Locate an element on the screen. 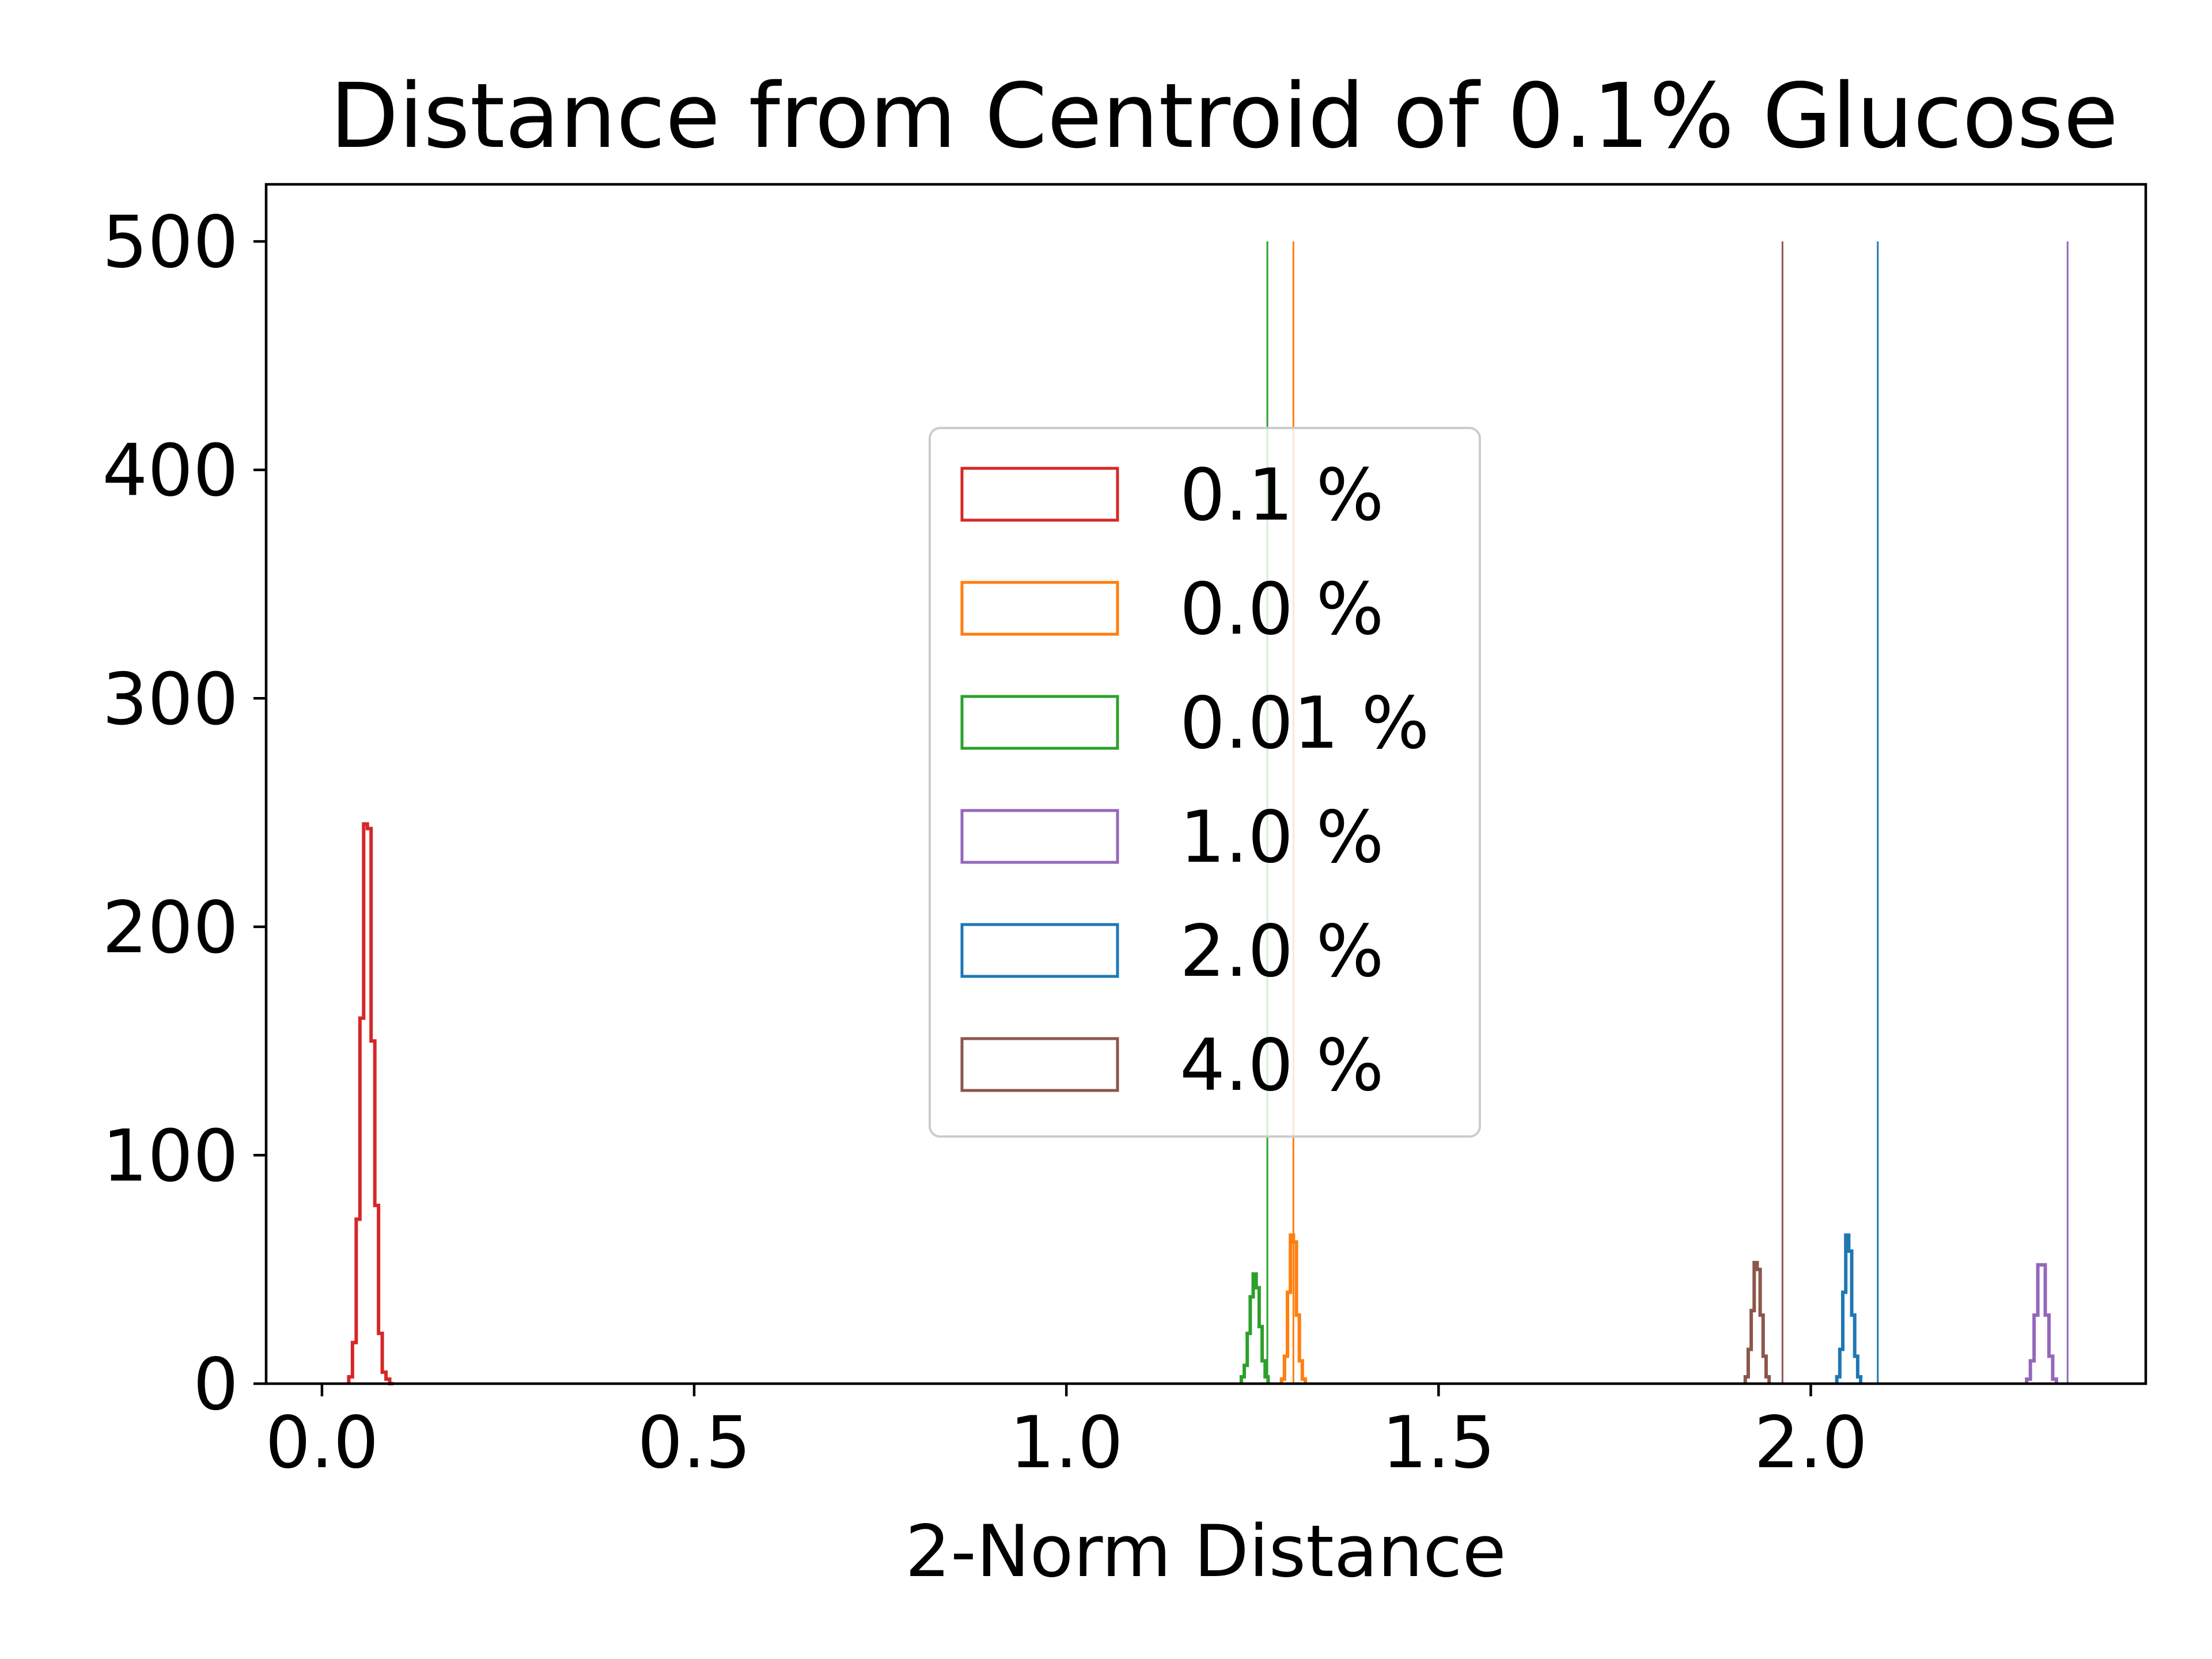 The image size is (2212, 1659). chart-title: Distance from Centroid of 0.1% Glucose is located at coordinates (1224, 116).